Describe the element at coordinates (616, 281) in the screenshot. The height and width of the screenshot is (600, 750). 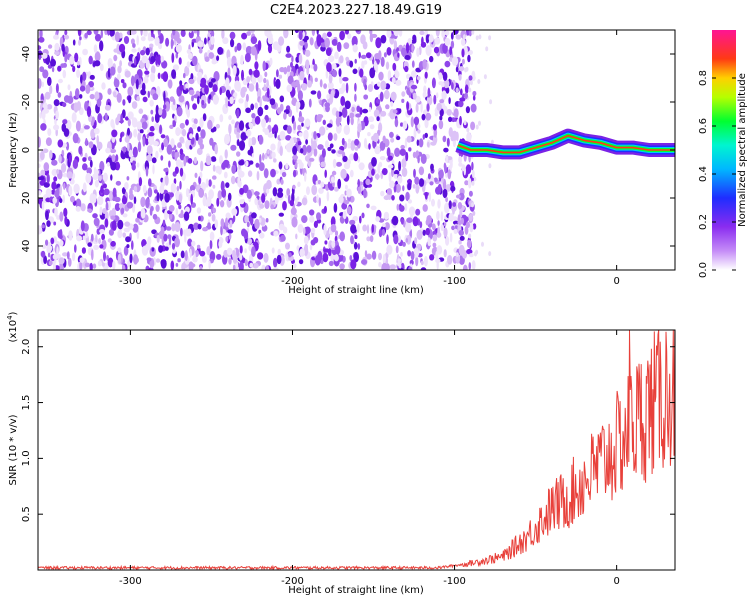
I see `x-tick-label: 0` at that location.